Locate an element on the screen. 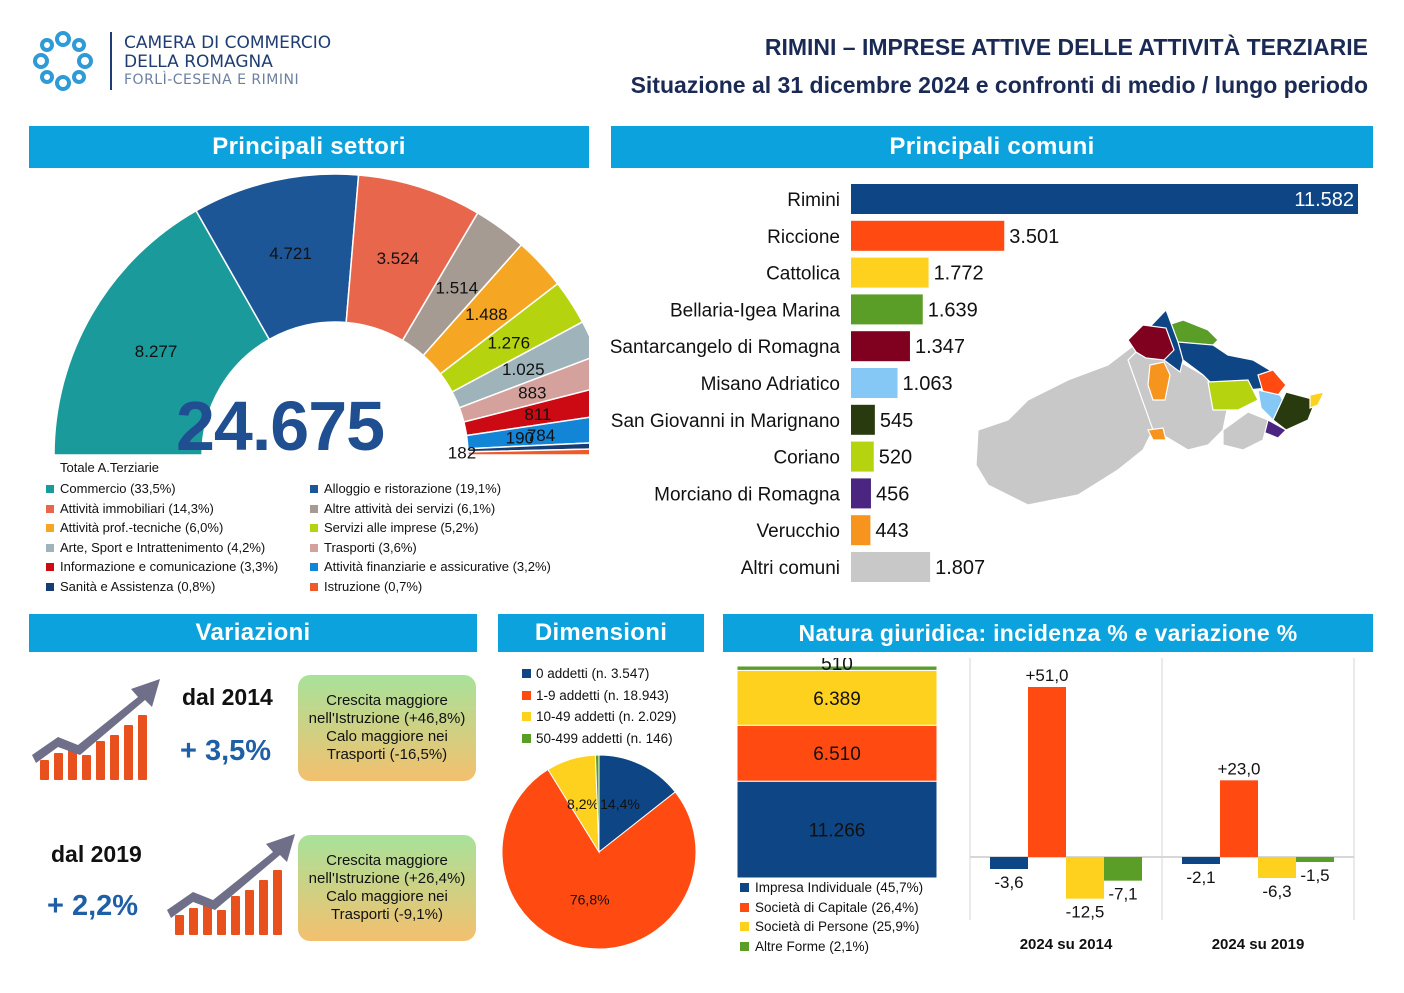 The image size is (1404, 993). natura-legend-label: Altre Forme (2,1%) is located at coordinates (812, 946).